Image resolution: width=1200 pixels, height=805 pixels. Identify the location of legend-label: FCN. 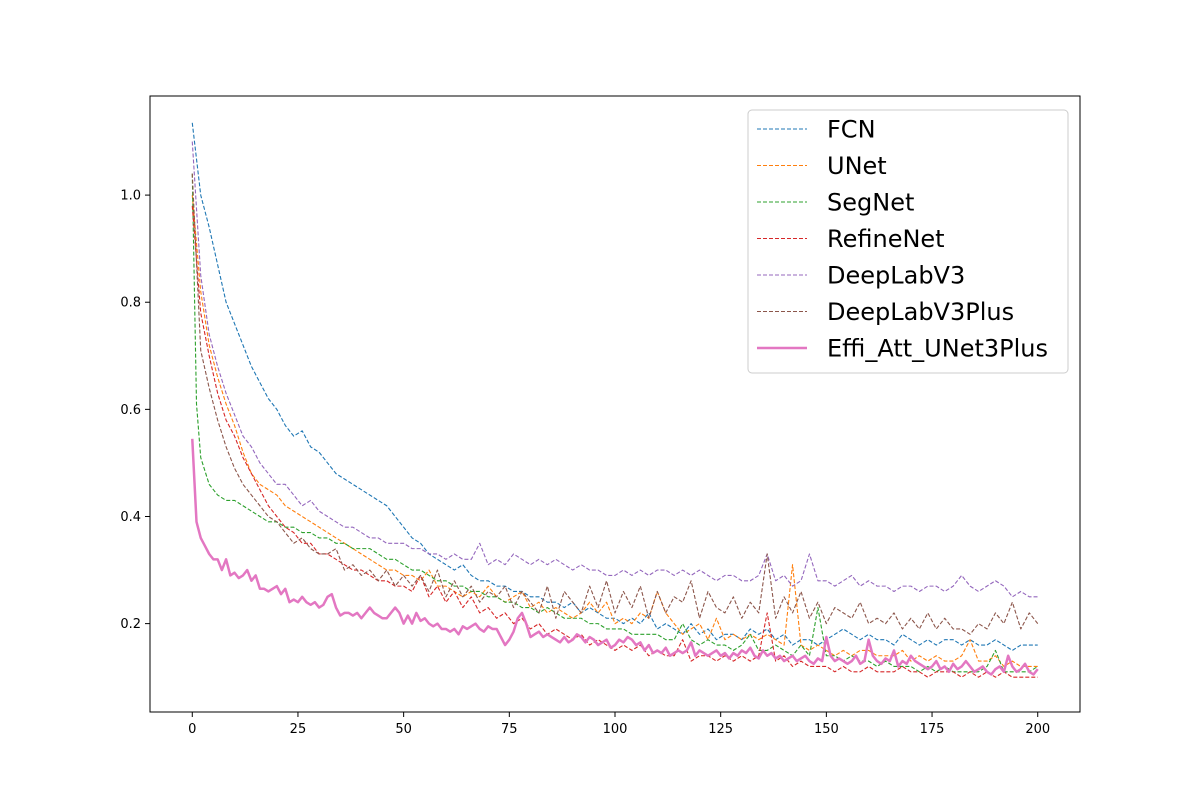
(851, 130).